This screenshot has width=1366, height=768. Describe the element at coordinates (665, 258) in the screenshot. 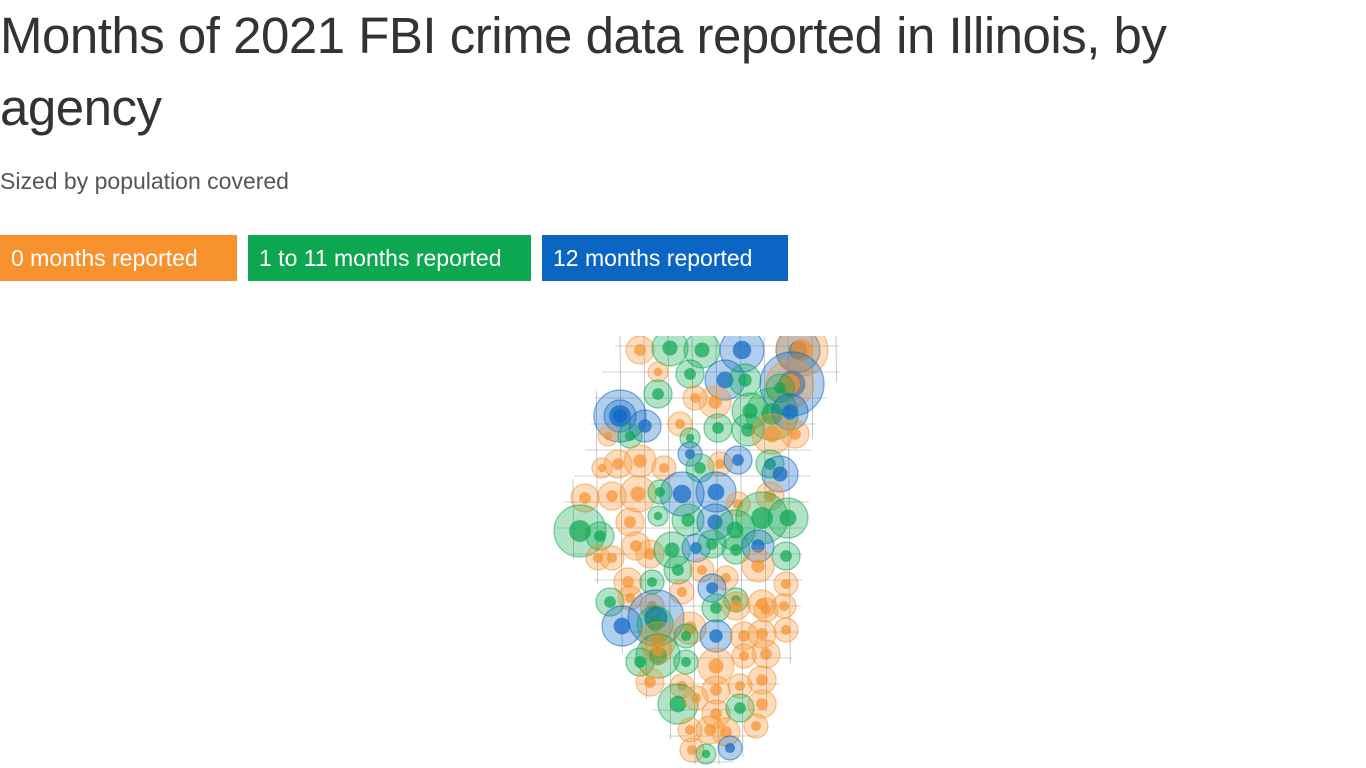

I see `legend-item-12-months: 12 months reported` at that location.